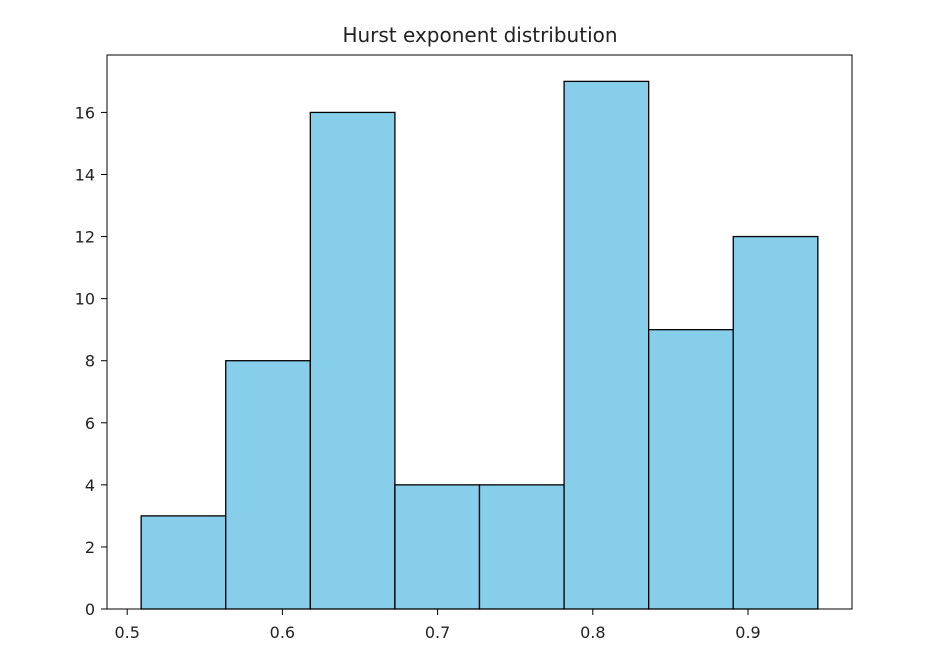  I want to click on y-axis: 0 2 4 6 8 10 12 14 16, so click(91, 361).